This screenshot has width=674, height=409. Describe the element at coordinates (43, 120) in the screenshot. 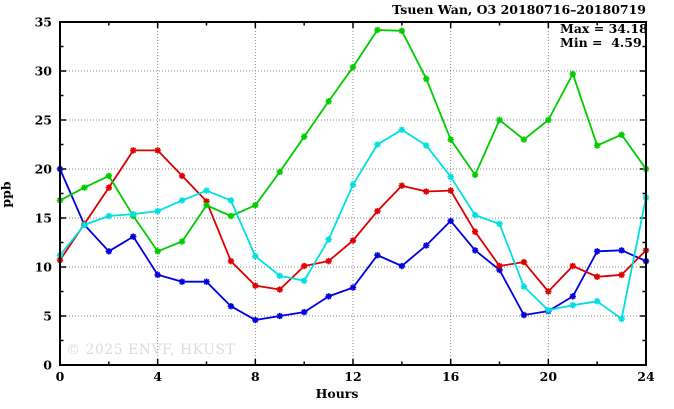

I see `y-tick-label: 25` at that location.